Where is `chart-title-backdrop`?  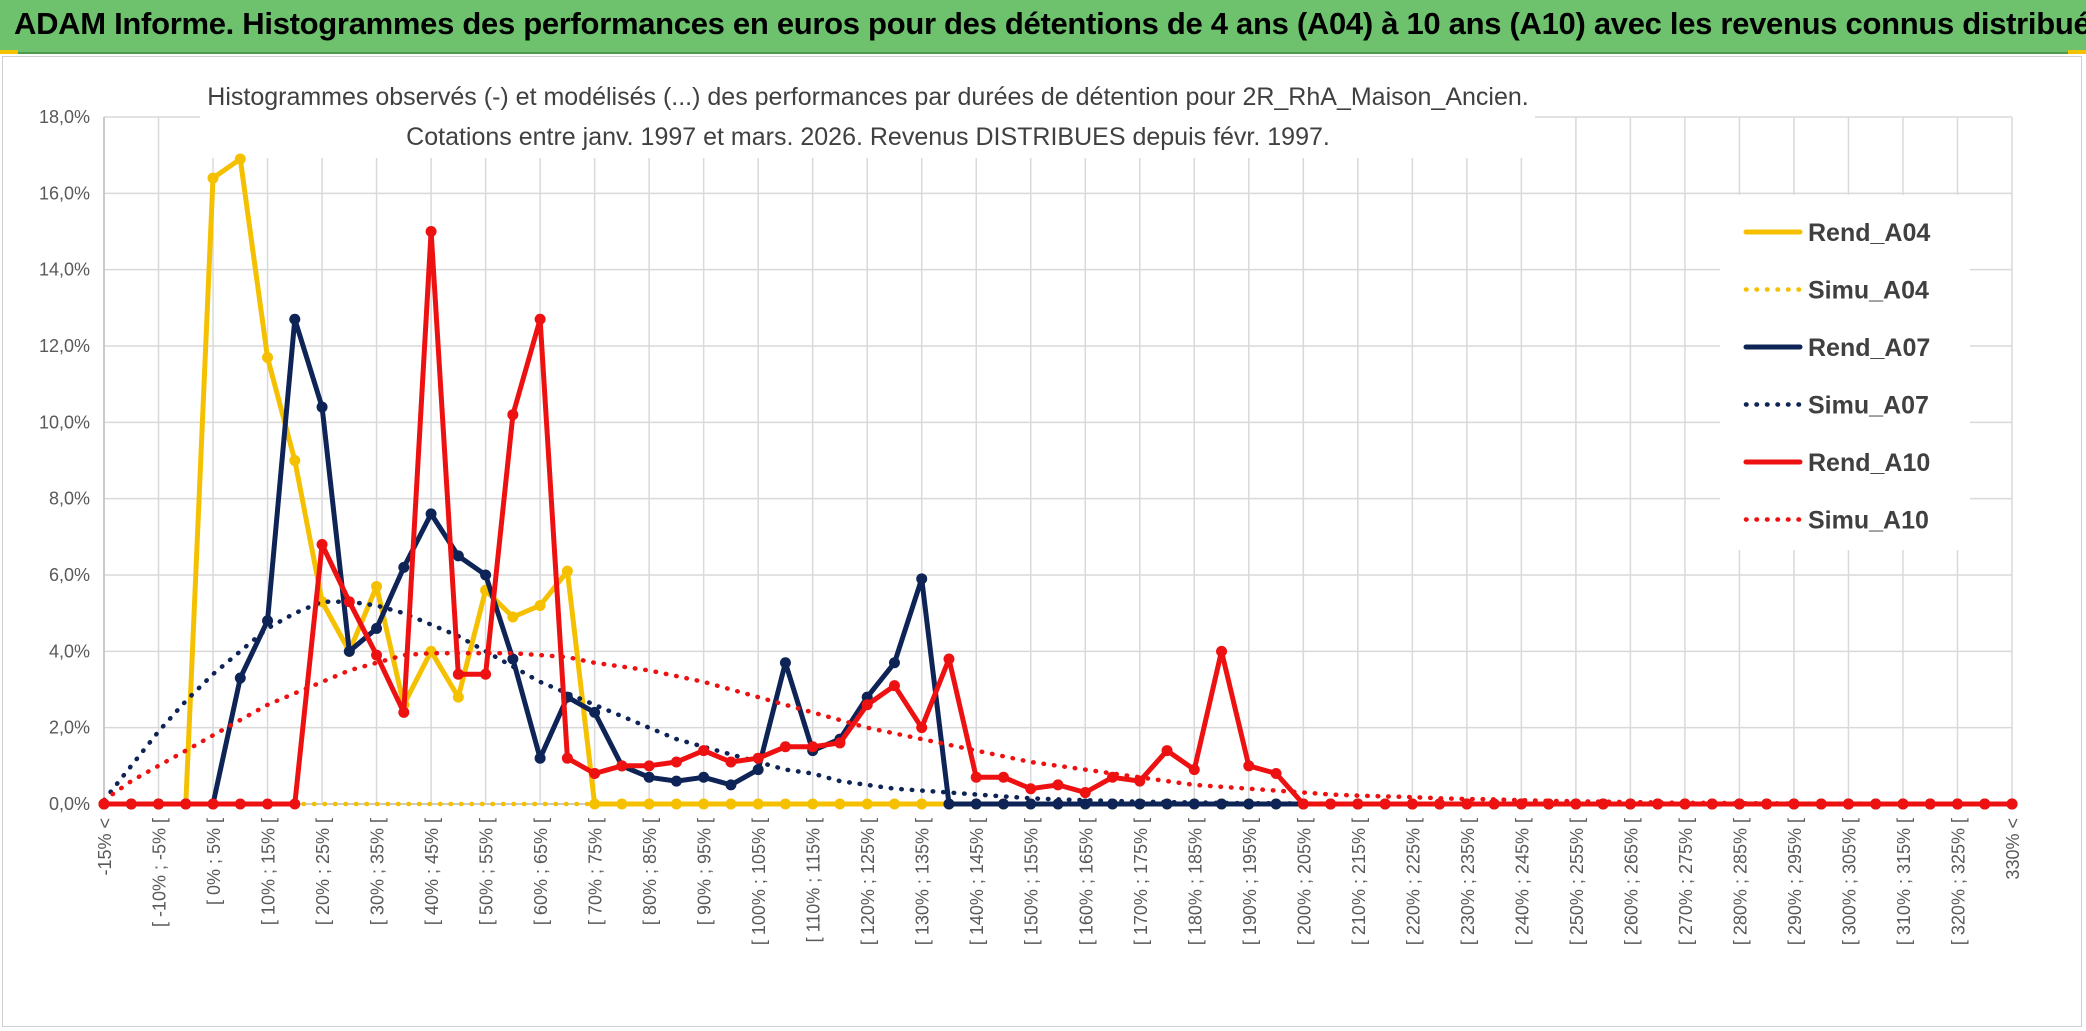 chart-title-backdrop is located at coordinates (867, 114).